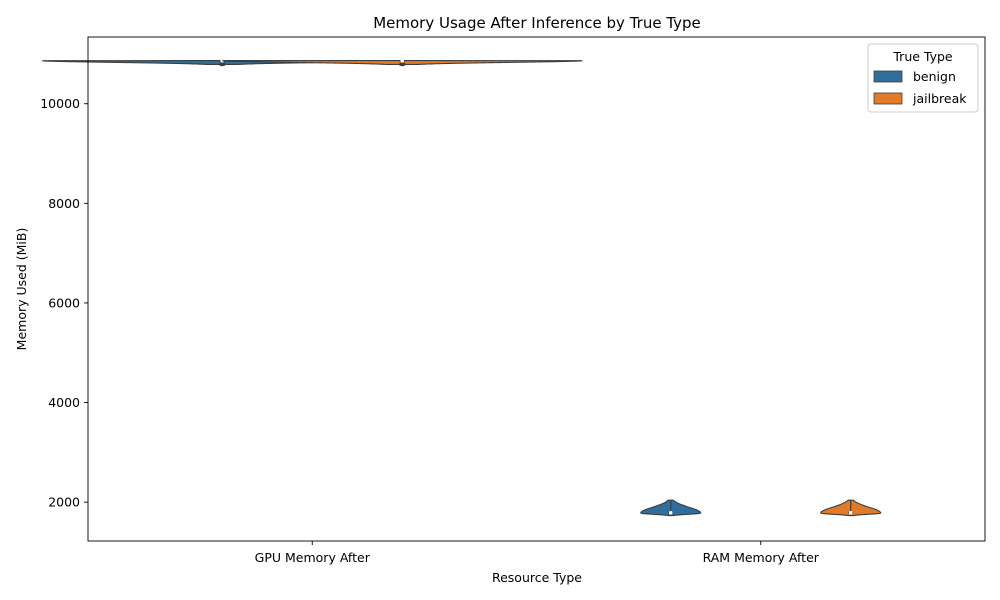 The image size is (1000, 600). I want to click on y-tick-label: 6000, so click(64, 302).